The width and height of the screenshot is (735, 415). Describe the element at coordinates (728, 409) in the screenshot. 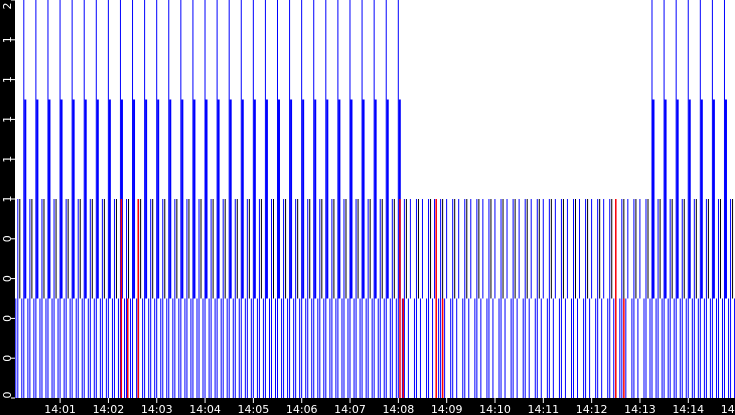

I see `x-tick-label: 14:15` at that location.